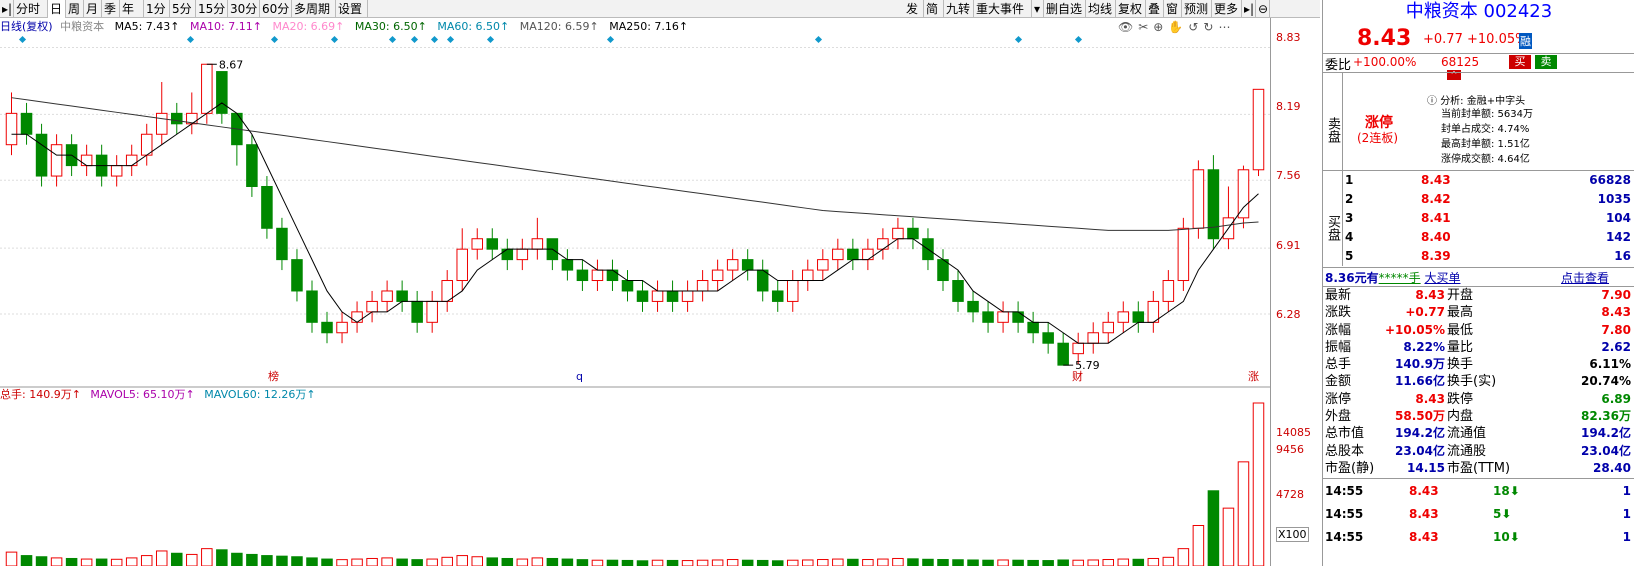  I want to click on event-marker-bang: 榜, so click(273, 376).